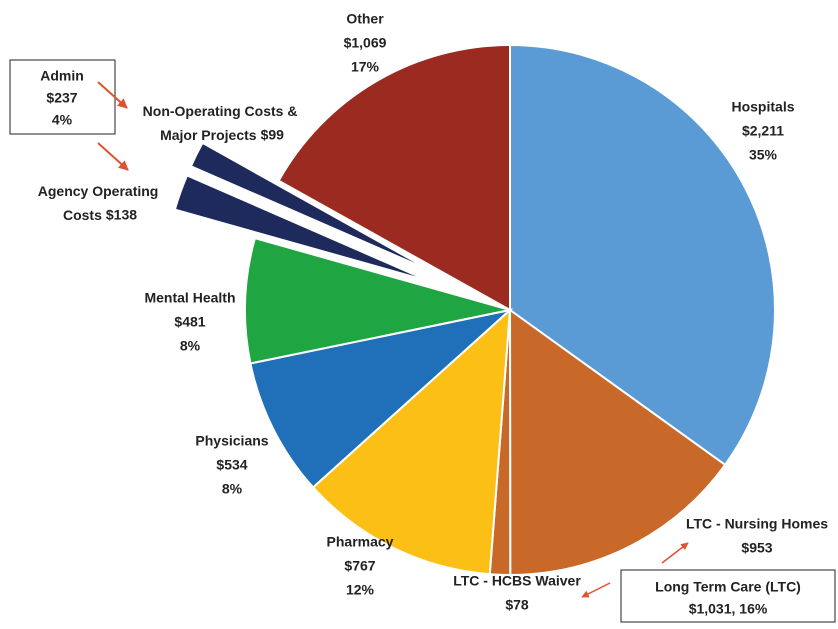  What do you see at coordinates (365, 19) in the screenshot?
I see `slice-label: Other` at bounding box center [365, 19].